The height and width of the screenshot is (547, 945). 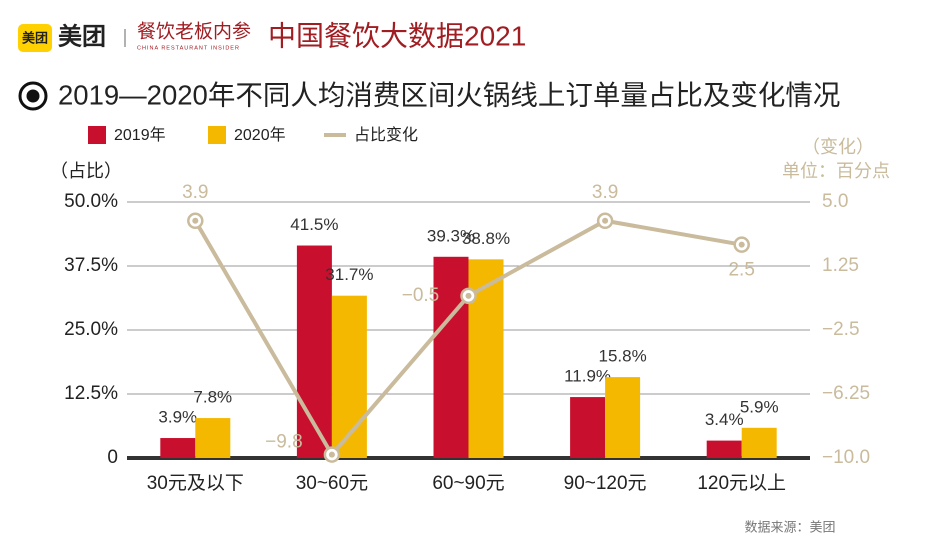 I want to click on title-icon-dot, so click(x=33, y=96).